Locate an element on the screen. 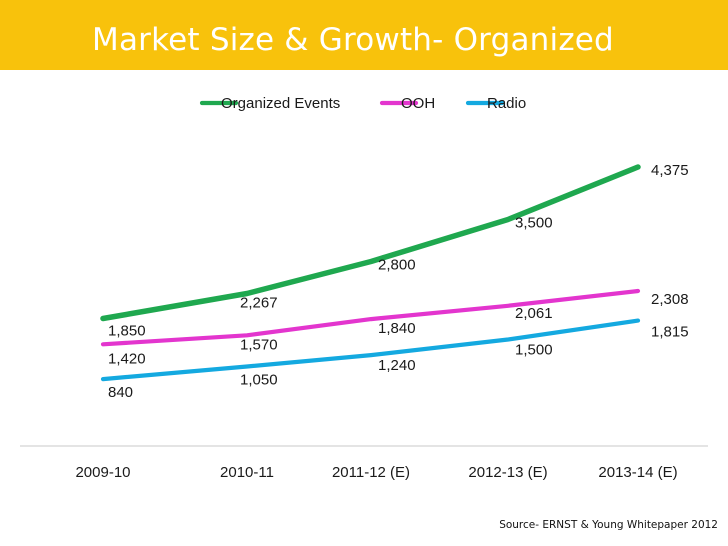 The image size is (728, 546). data-label: 4,375 is located at coordinates (670, 170).